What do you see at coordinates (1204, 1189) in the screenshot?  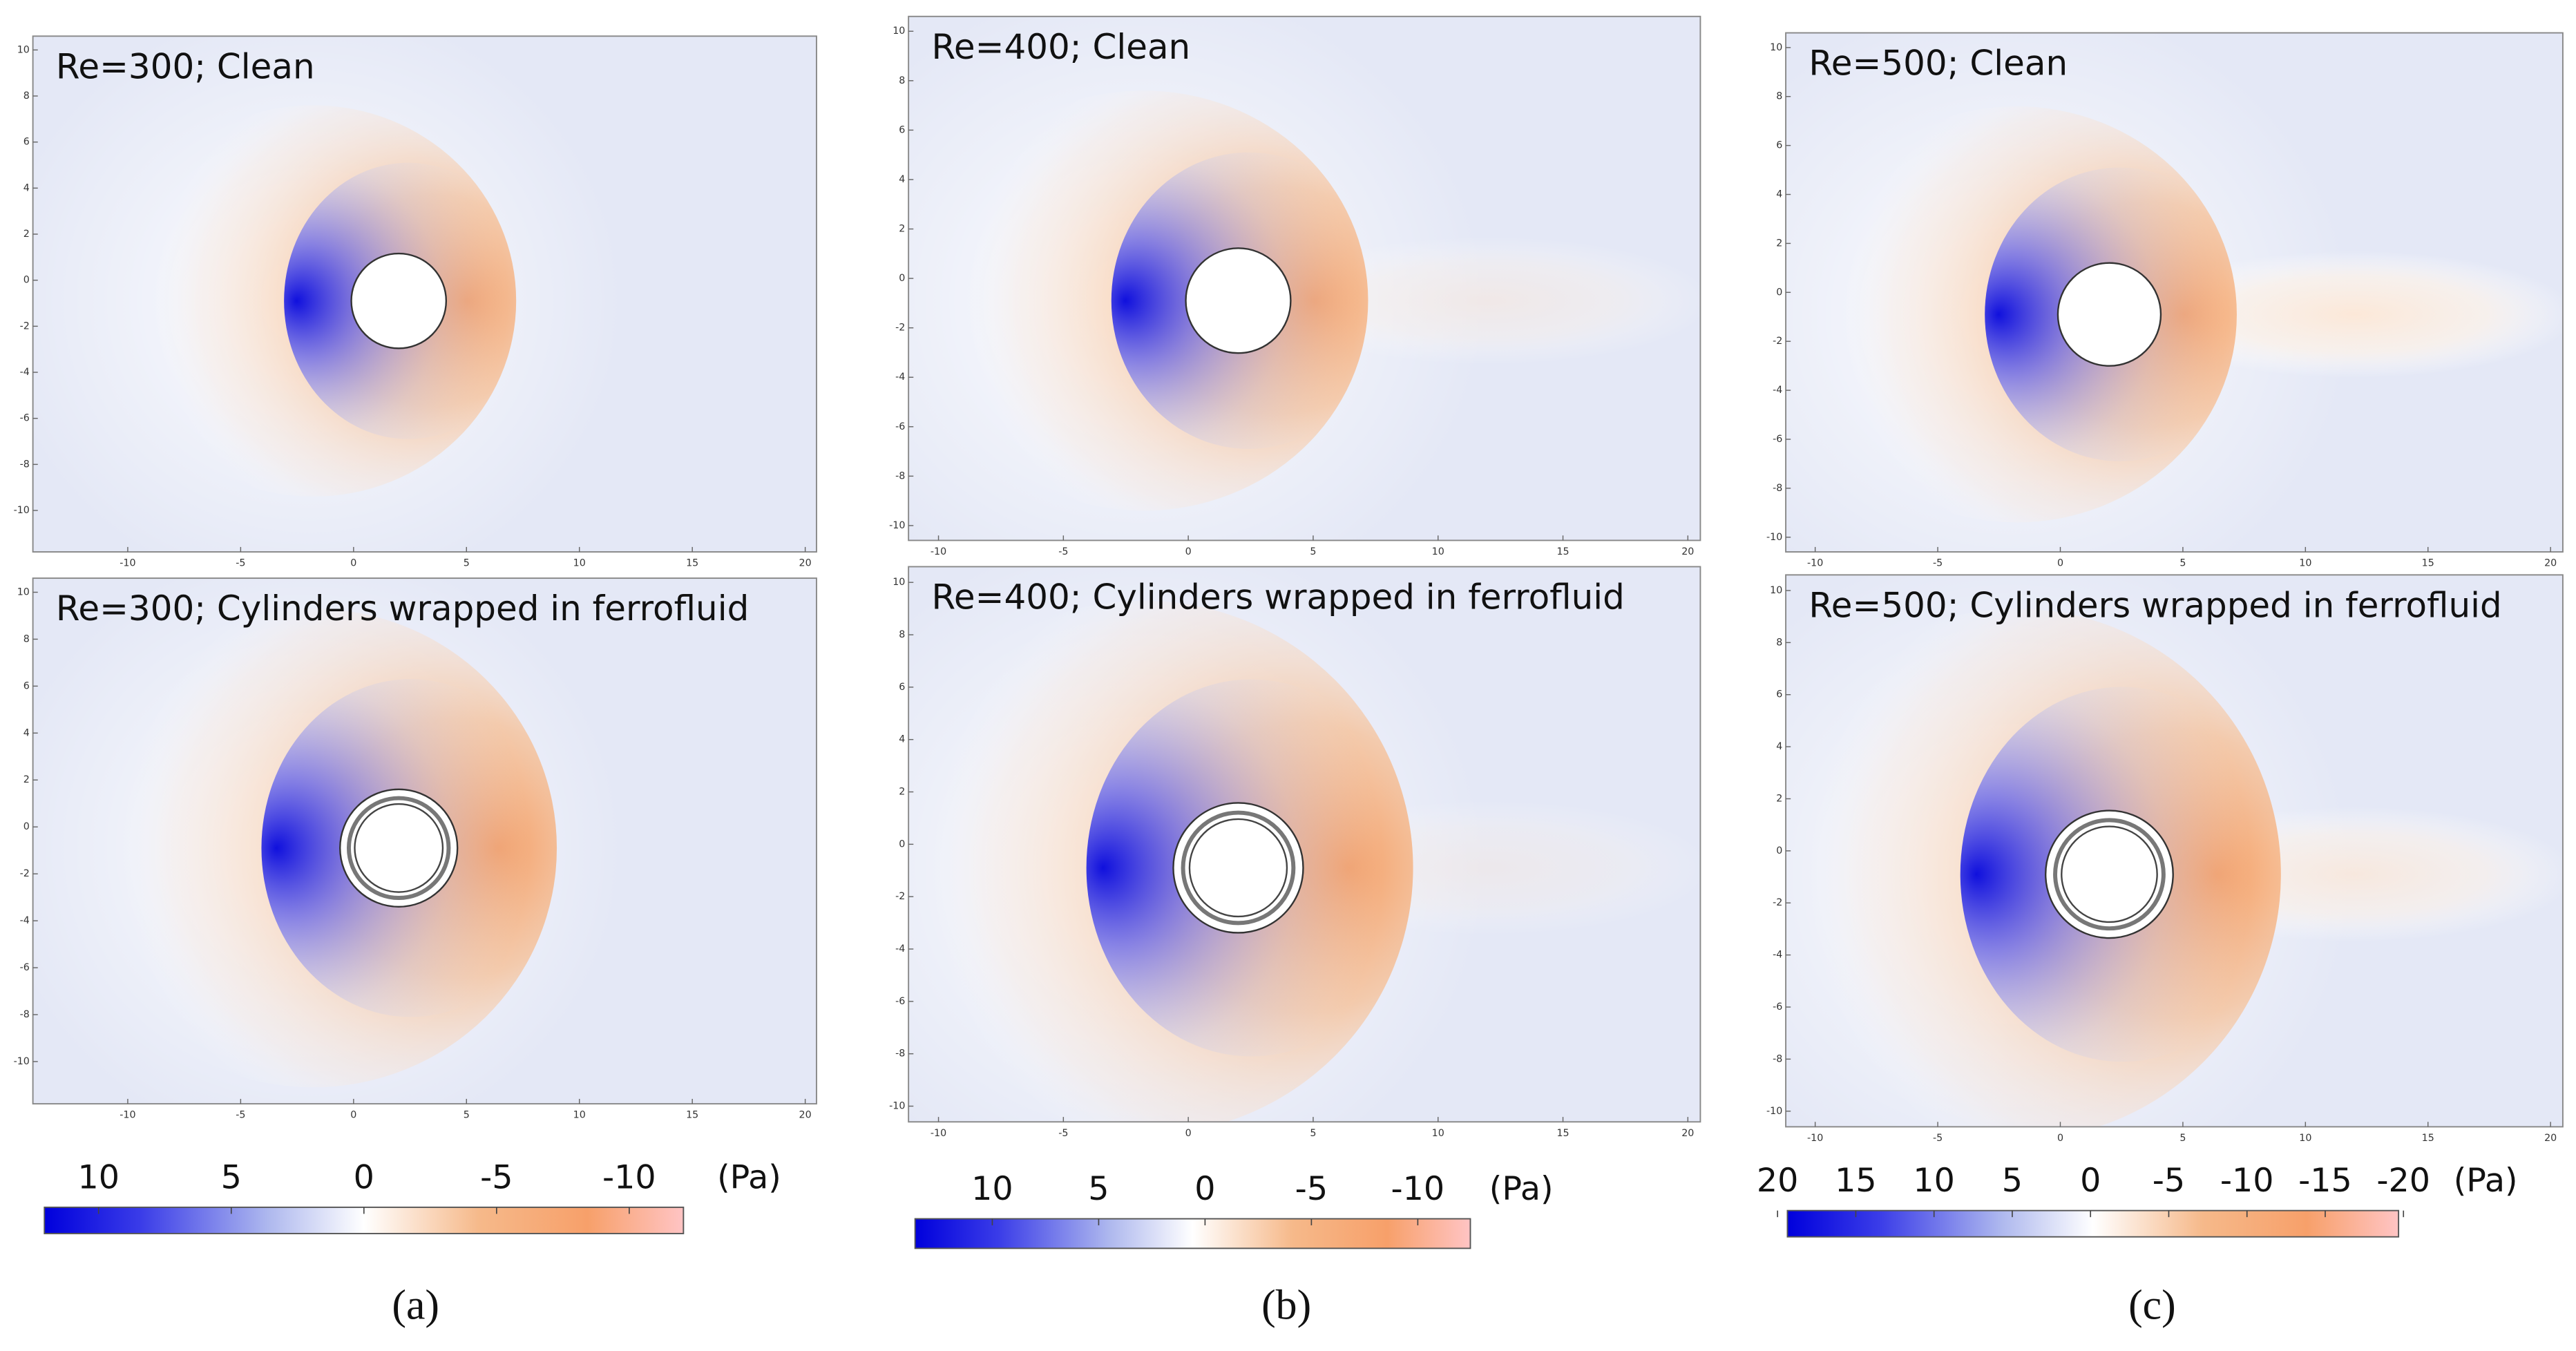 I see `colorbar-label: 0` at bounding box center [1204, 1189].